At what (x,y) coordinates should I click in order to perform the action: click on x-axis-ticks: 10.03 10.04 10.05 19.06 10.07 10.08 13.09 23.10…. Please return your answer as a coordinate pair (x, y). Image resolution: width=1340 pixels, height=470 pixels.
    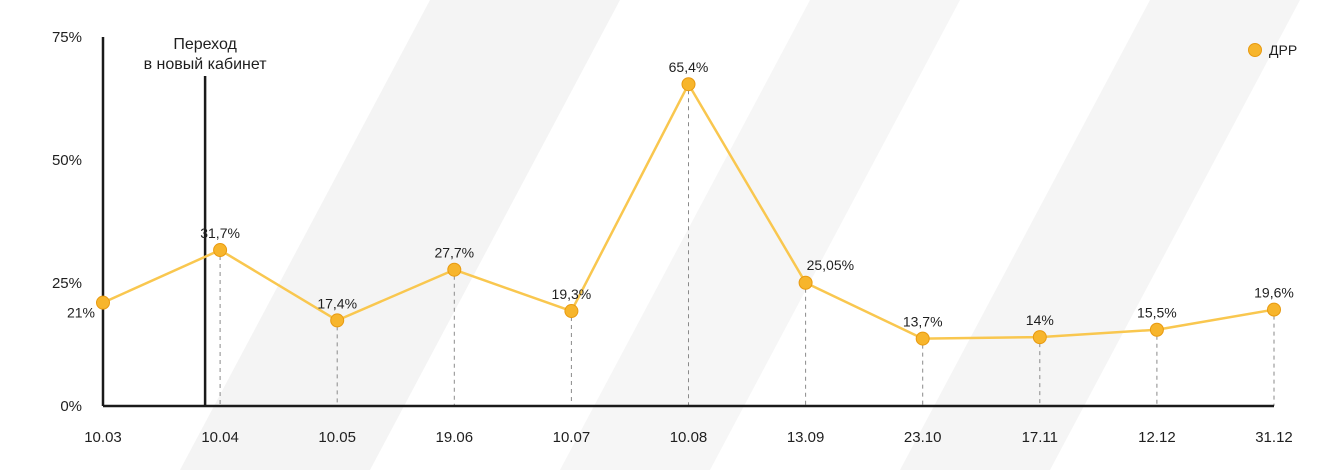
    Looking at the image, I should click on (688, 437).